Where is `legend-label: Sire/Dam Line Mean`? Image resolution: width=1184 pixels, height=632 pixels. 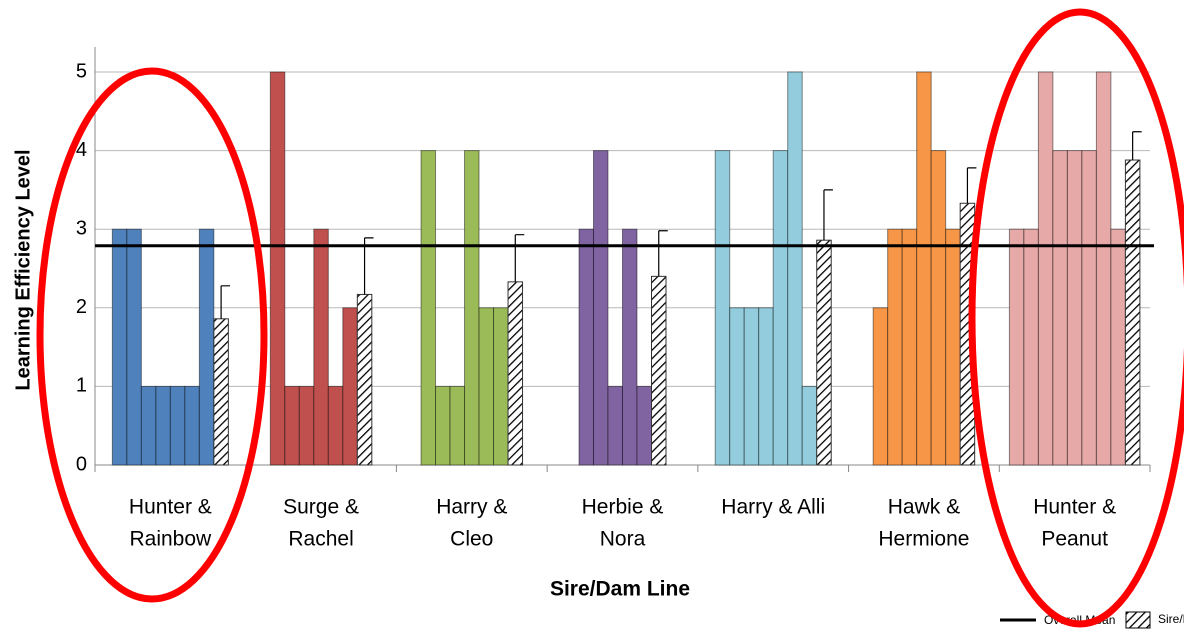
legend-label: Sire/Dam Line Mean is located at coordinates (1171, 619).